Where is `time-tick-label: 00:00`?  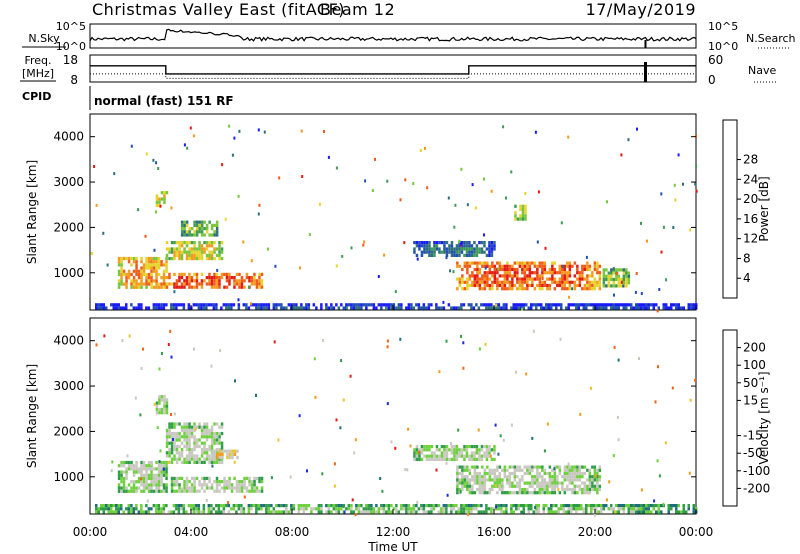
time-tick-label: 00:00 is located at coordinates (90, 532).